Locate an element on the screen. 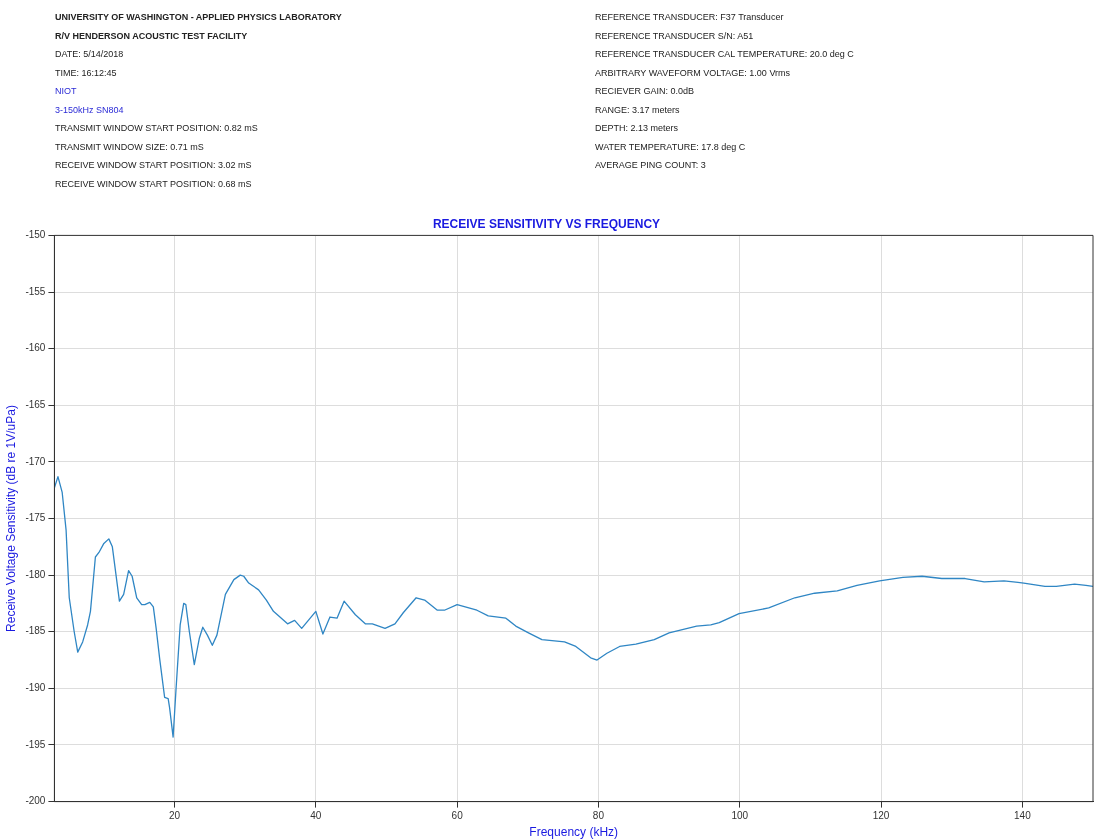 The height and width of the screenshot is (840, 1103). text: 3-150kHz SN804 is located at coordinates (90, 110).